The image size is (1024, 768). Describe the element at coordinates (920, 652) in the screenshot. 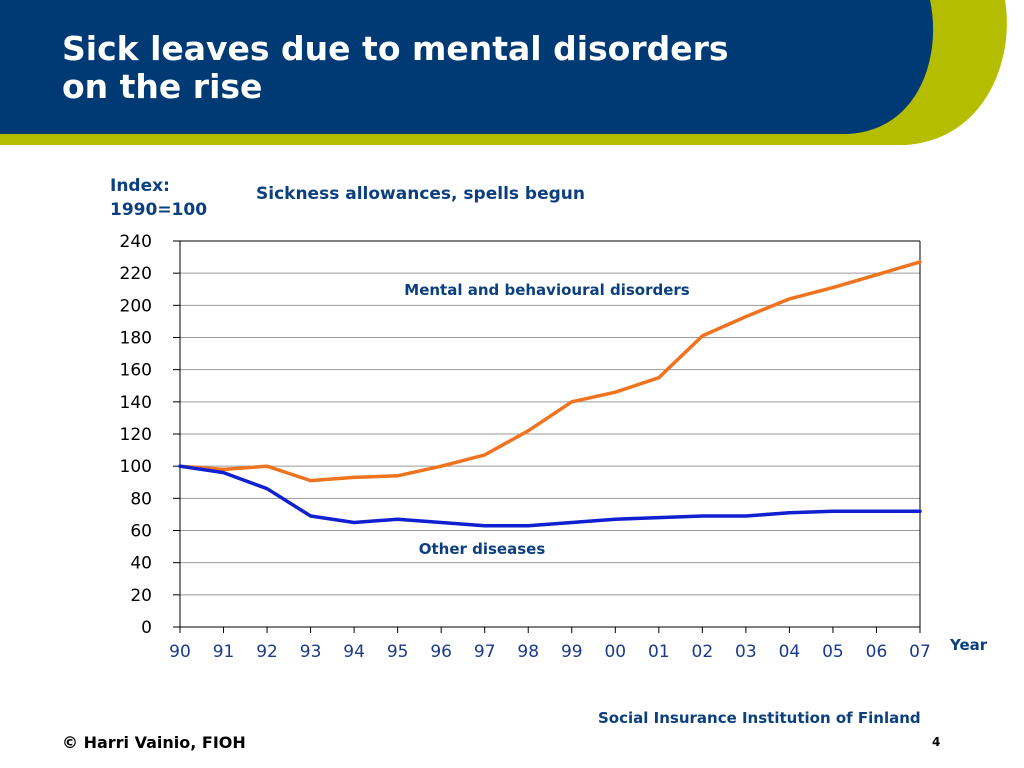

I see `x-tick-label: 07` at that location.